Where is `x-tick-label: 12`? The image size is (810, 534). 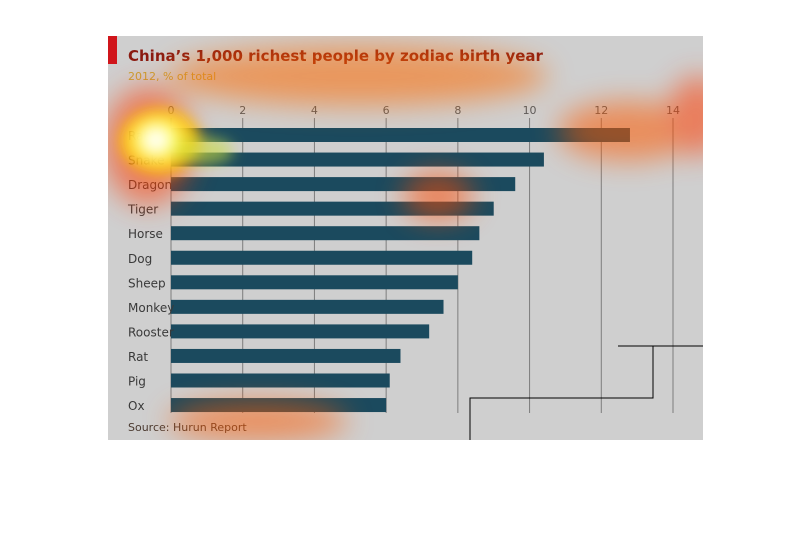
x-tick-label: 12 is located at coordinates (601, 110).